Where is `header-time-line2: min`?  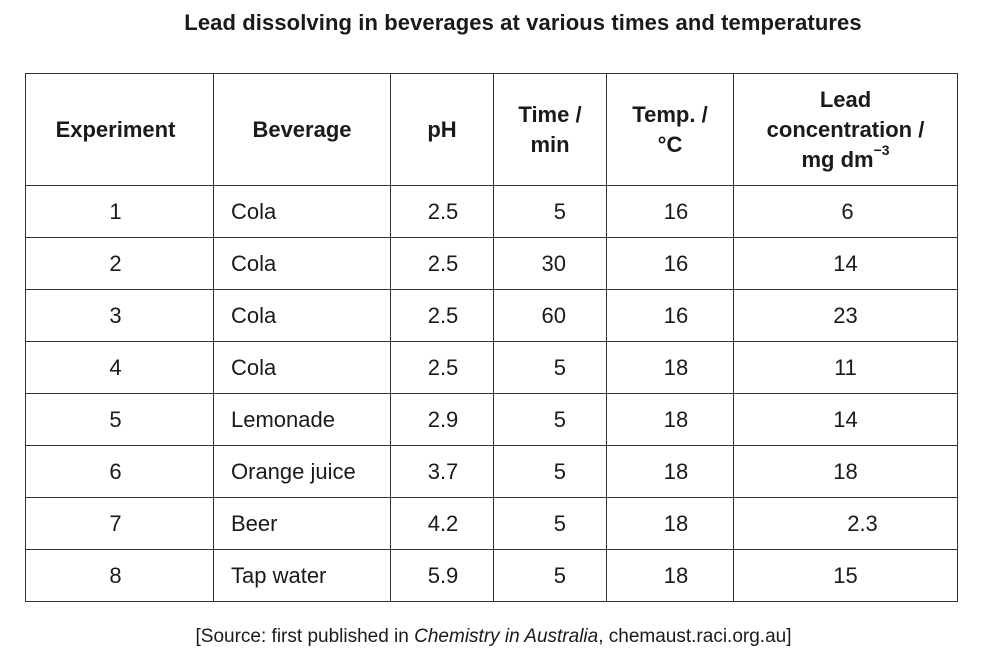
header-time-line2: min is located at coordinates (550, 144).